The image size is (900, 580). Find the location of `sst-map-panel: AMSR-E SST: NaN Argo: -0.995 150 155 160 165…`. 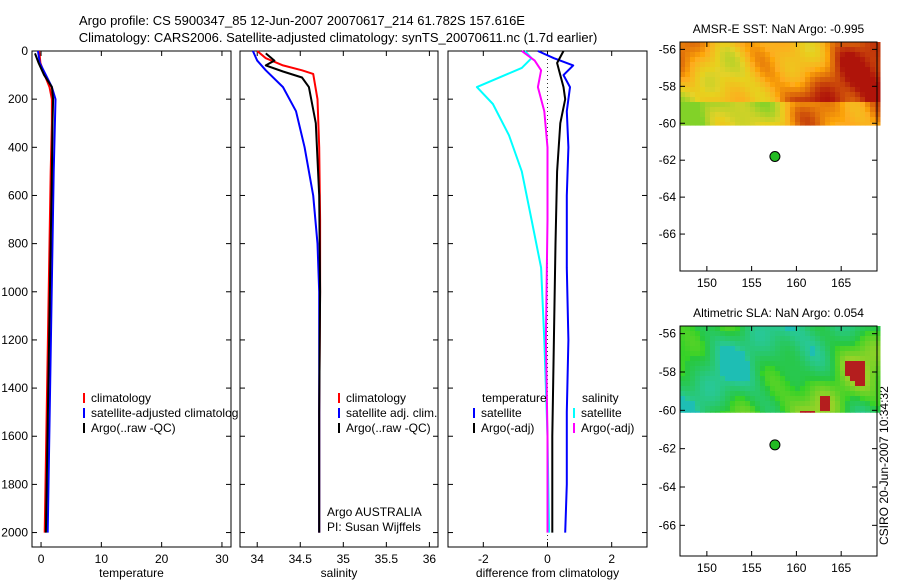

sst-map-panel: AMSR-E SST: NaN Argo: -0.995 150 155 160 165… is located at coordinates (770, 156).